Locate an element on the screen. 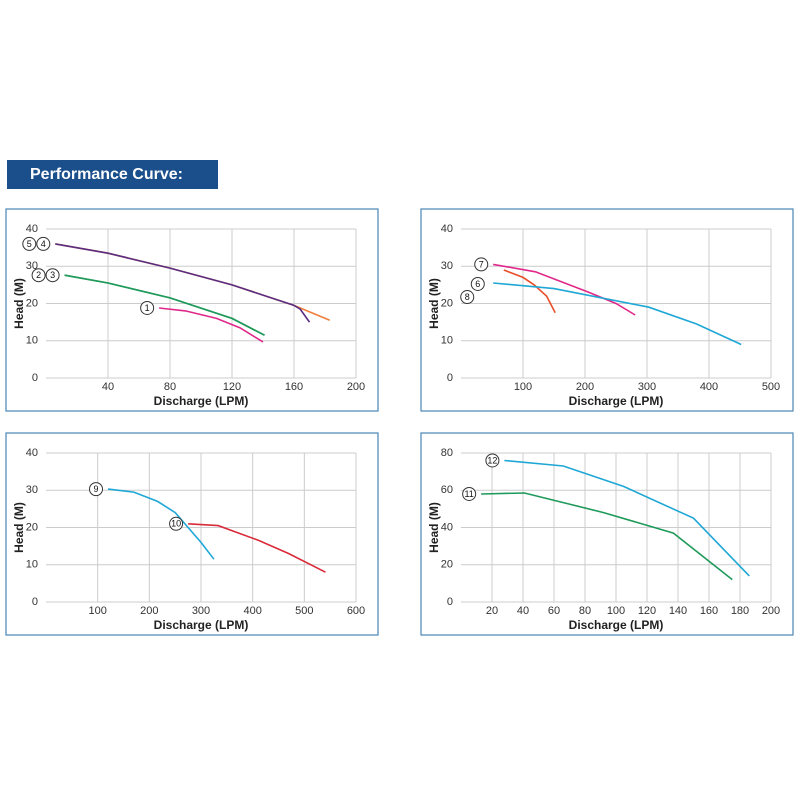 This screenshot has height=805, width=800. curve-label: 1 is located at coordinates (147, 308).